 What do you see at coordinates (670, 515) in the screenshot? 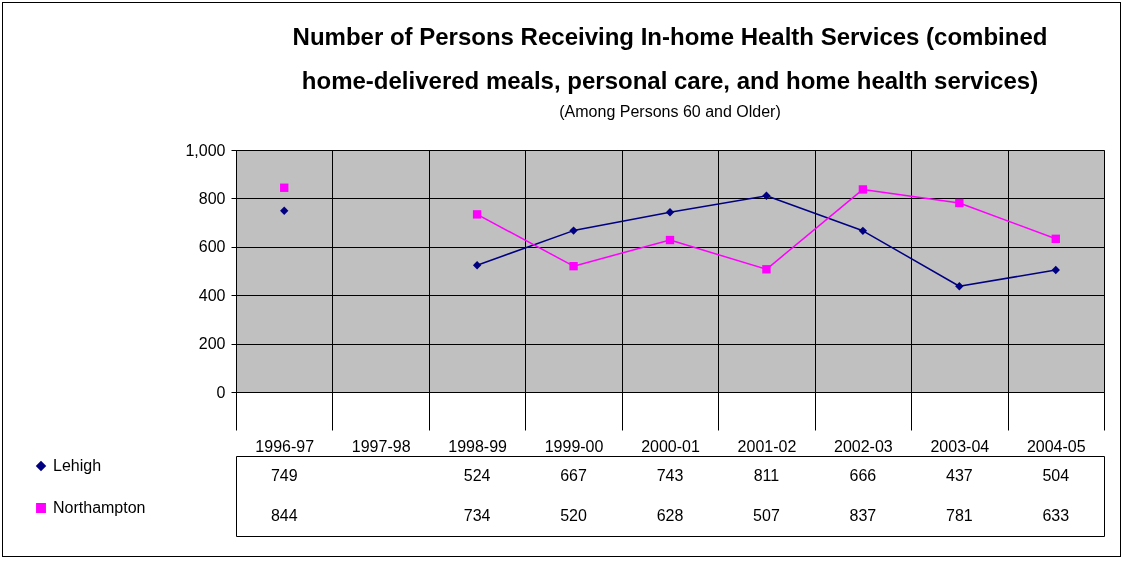
I see `data-label: 628` at bounding box center [670, 515].